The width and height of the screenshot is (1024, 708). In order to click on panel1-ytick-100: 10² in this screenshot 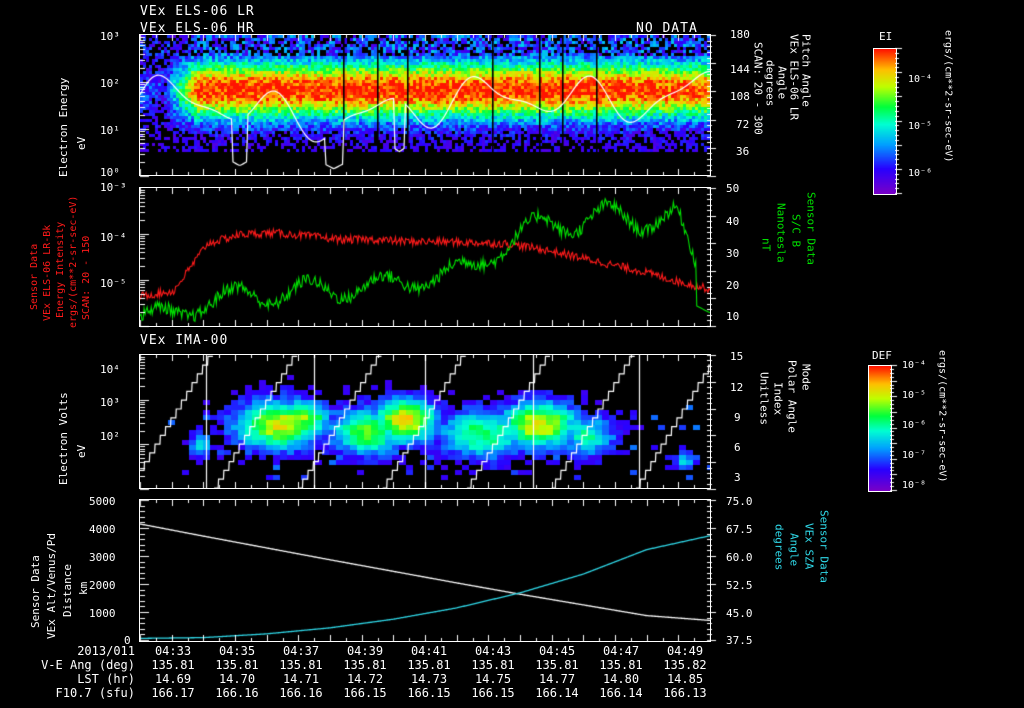, I will do `click(110, 83)`.